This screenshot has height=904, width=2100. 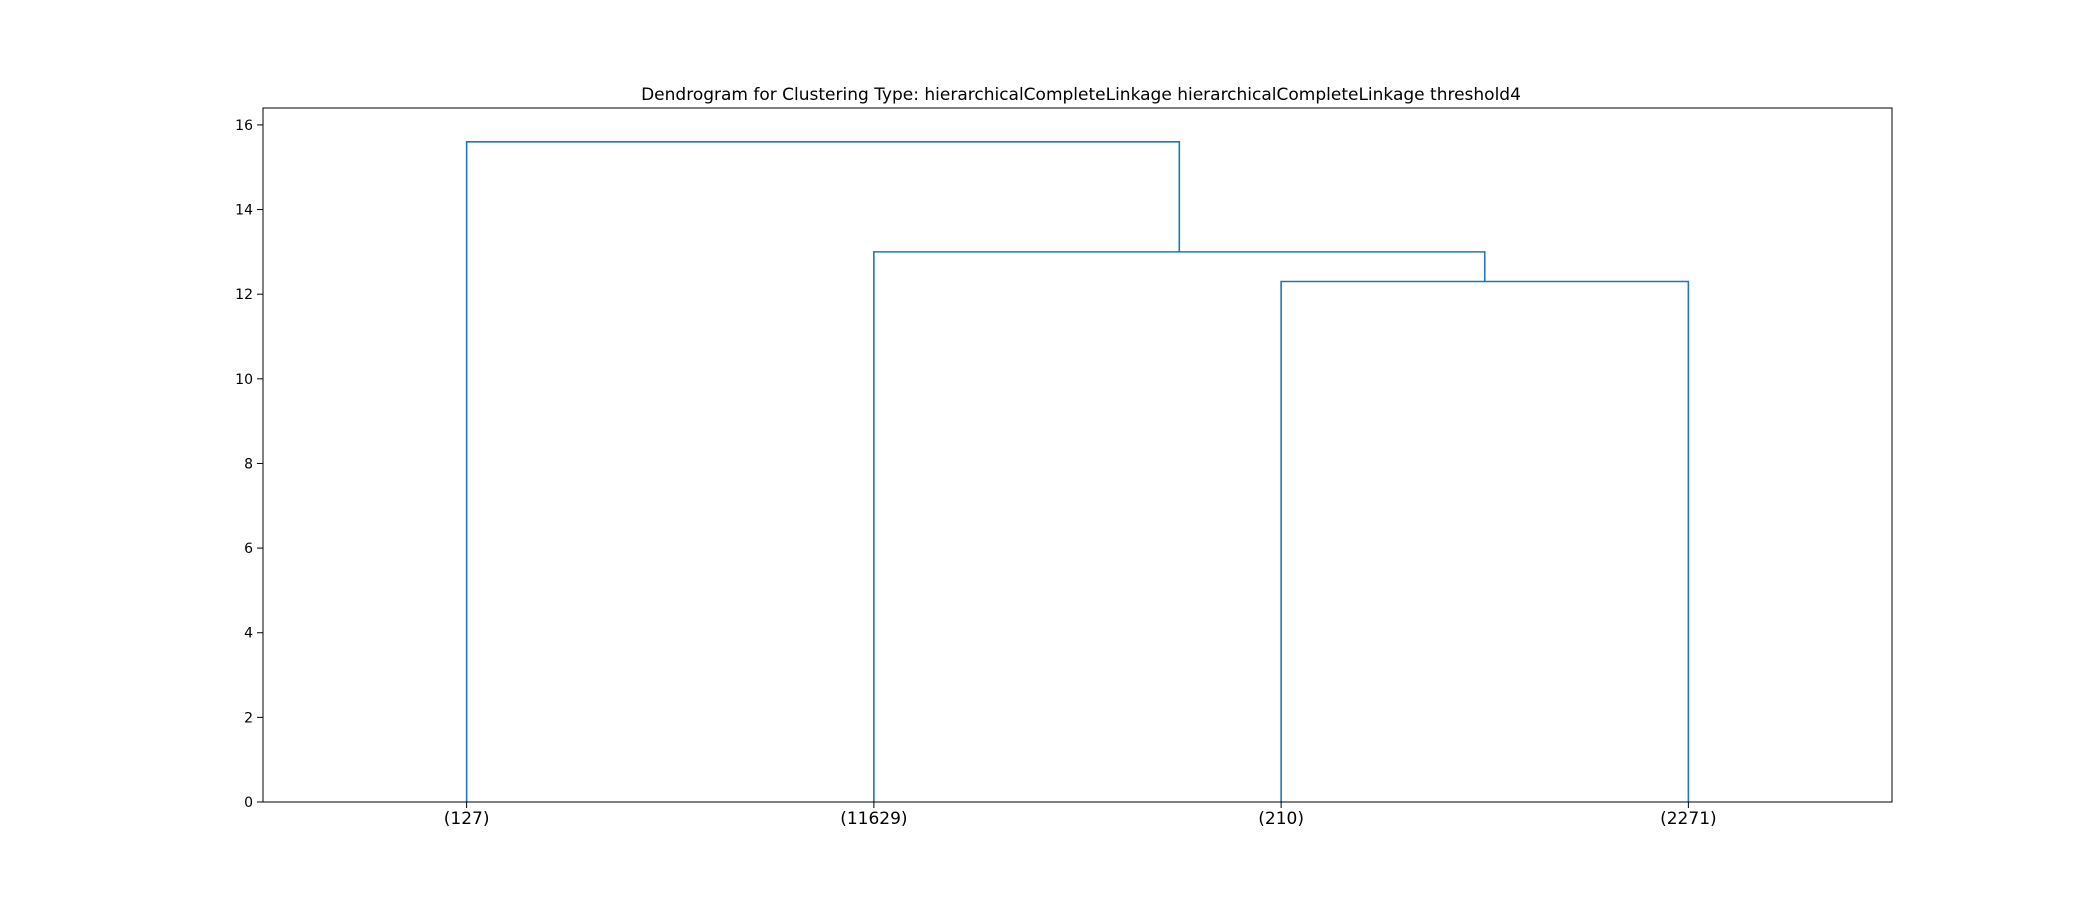 I want to click on y-tick-label: 14, so click(x=244, y=211).